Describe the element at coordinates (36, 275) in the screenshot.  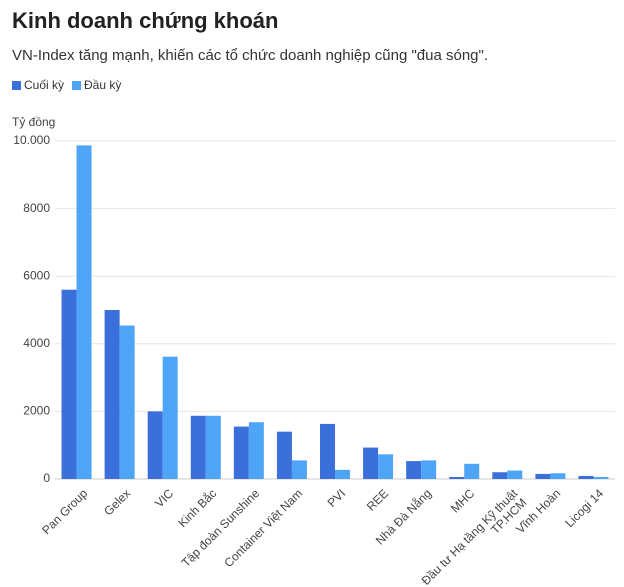
I see `y-tick-label: 6000` at that location.